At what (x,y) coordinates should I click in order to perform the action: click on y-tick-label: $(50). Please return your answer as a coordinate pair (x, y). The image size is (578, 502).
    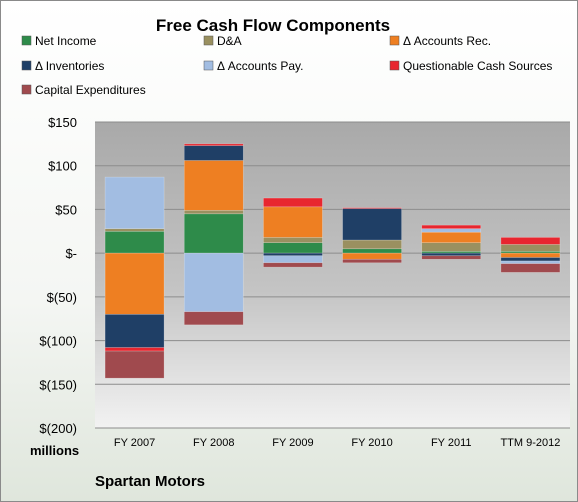
    Looking at the image, I should click on (62, 297).